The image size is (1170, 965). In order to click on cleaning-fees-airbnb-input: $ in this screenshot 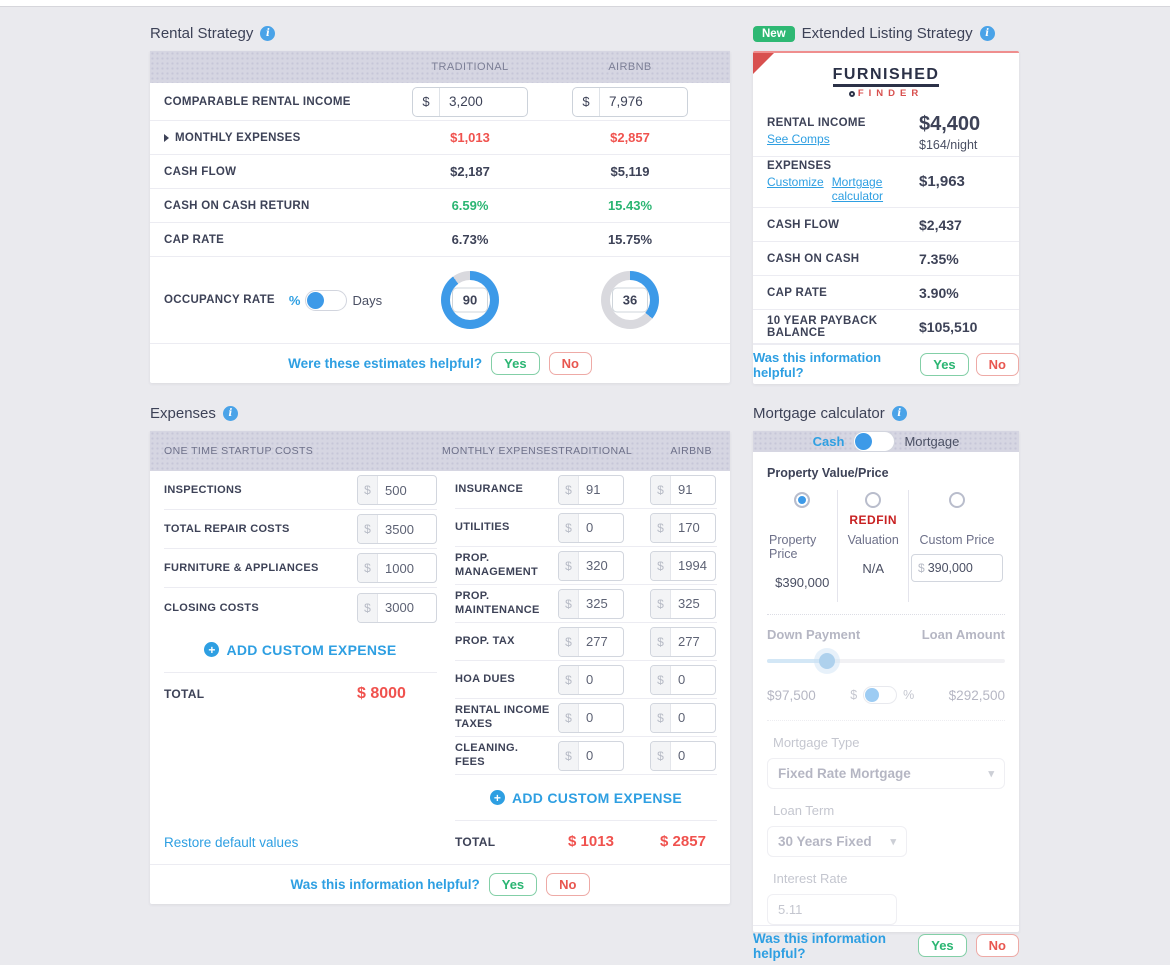, I will do `click(683, 755)`.